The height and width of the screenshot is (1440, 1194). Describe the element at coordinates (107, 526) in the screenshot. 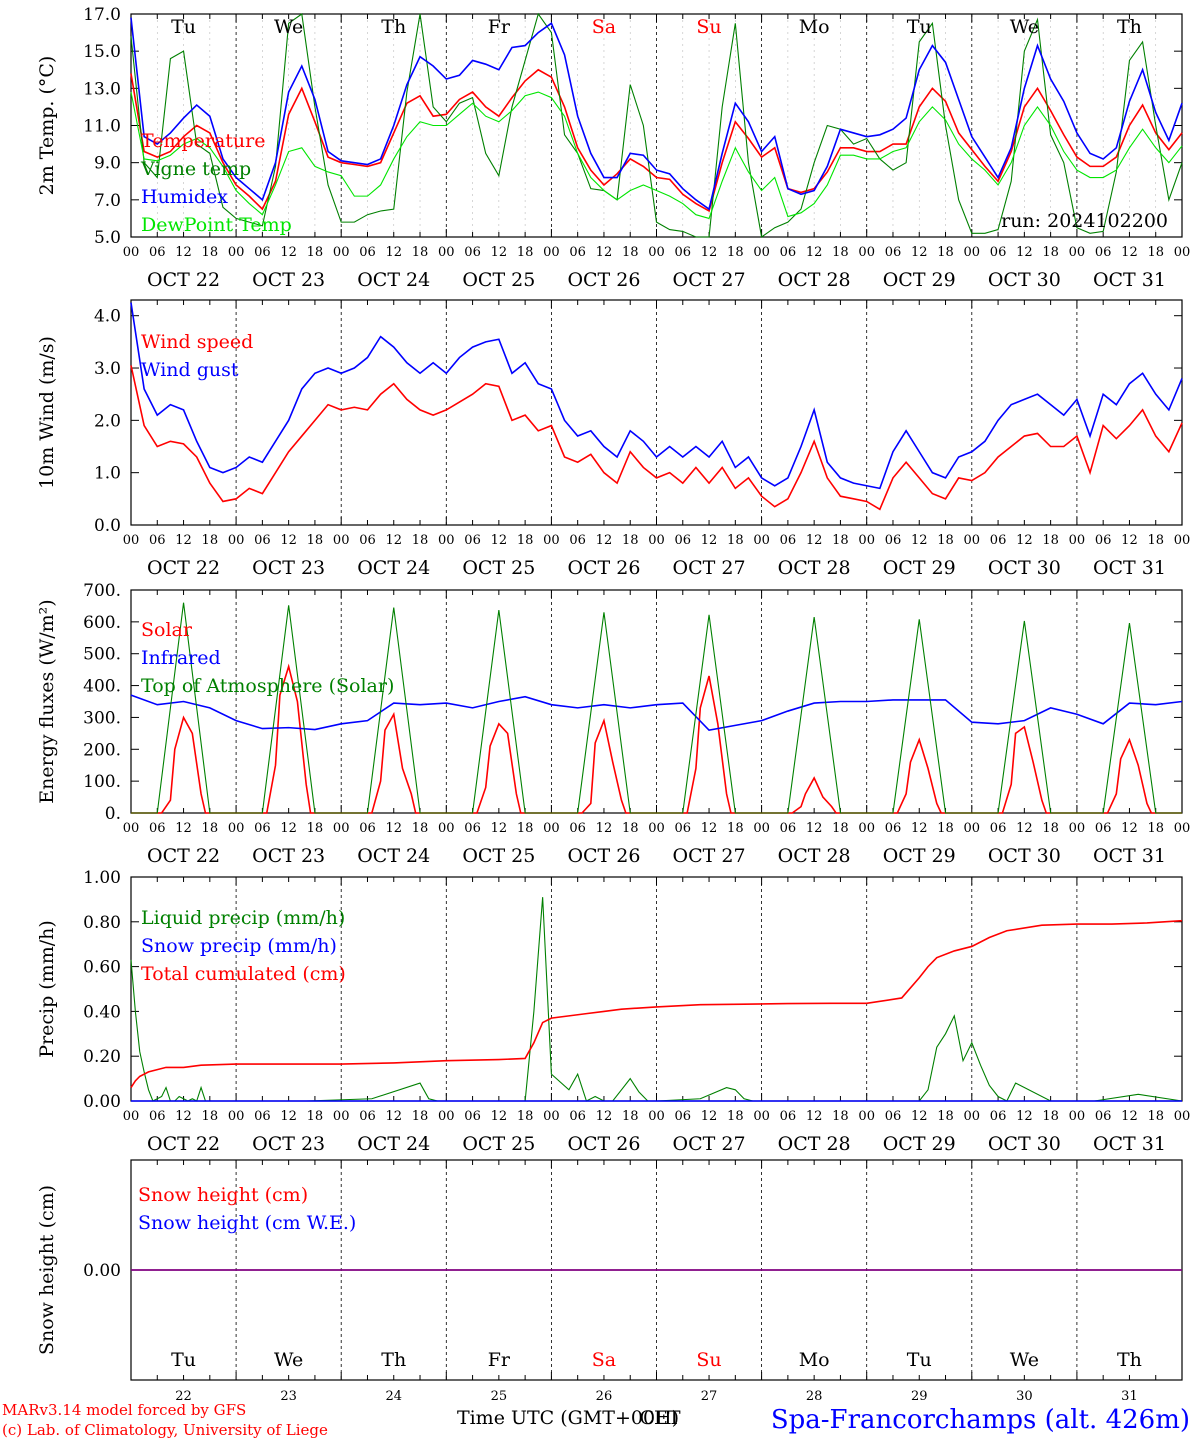

I see `y-tick-label: 0.0` at that location.